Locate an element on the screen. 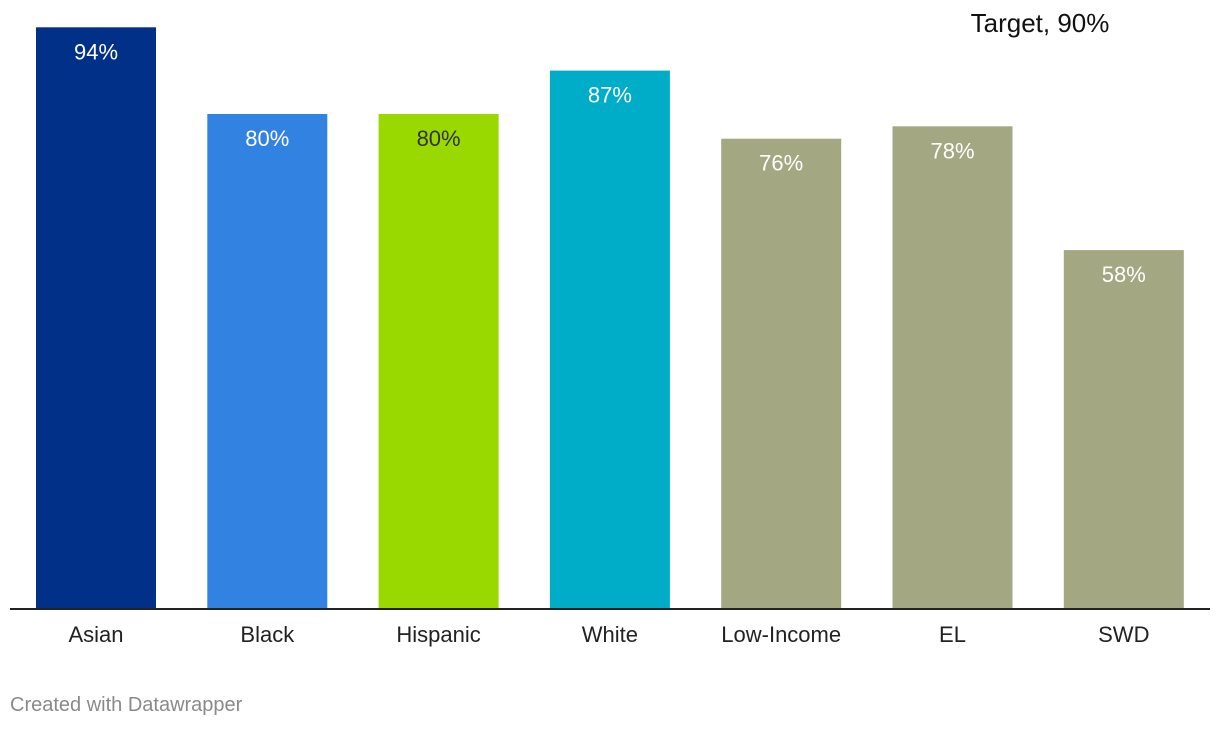 The image size is (1220, 730). bar-hispanic is located at coordinates (438, 361).